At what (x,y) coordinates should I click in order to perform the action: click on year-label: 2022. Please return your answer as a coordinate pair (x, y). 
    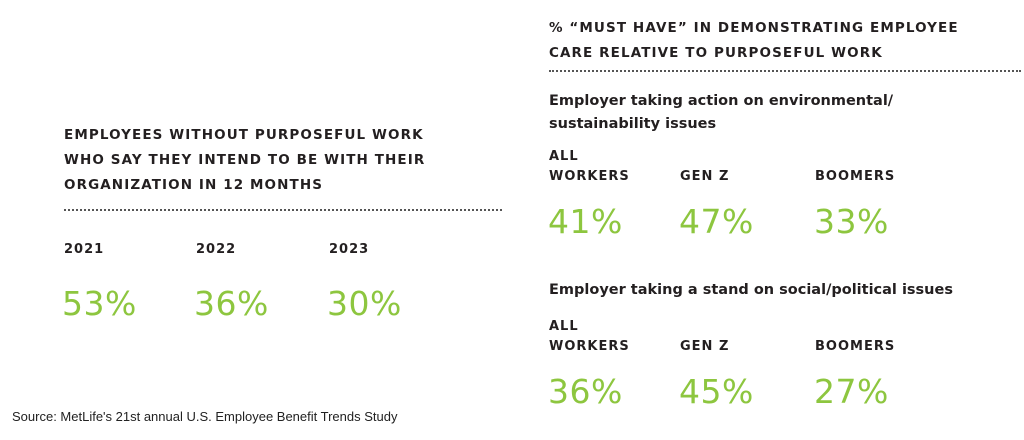
    Looking at the image, I should click on (216, 249).